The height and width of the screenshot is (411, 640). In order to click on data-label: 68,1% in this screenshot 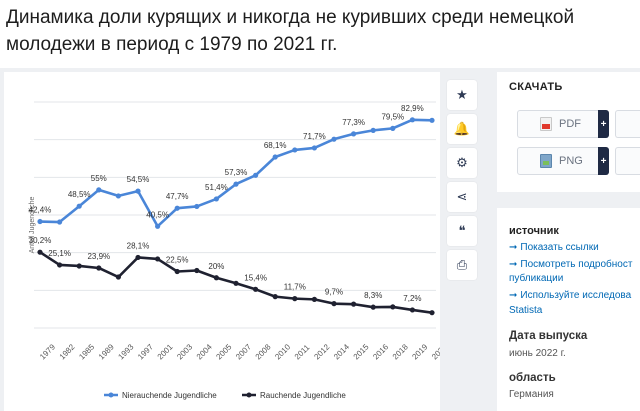, I will do `click(275, 145)`.